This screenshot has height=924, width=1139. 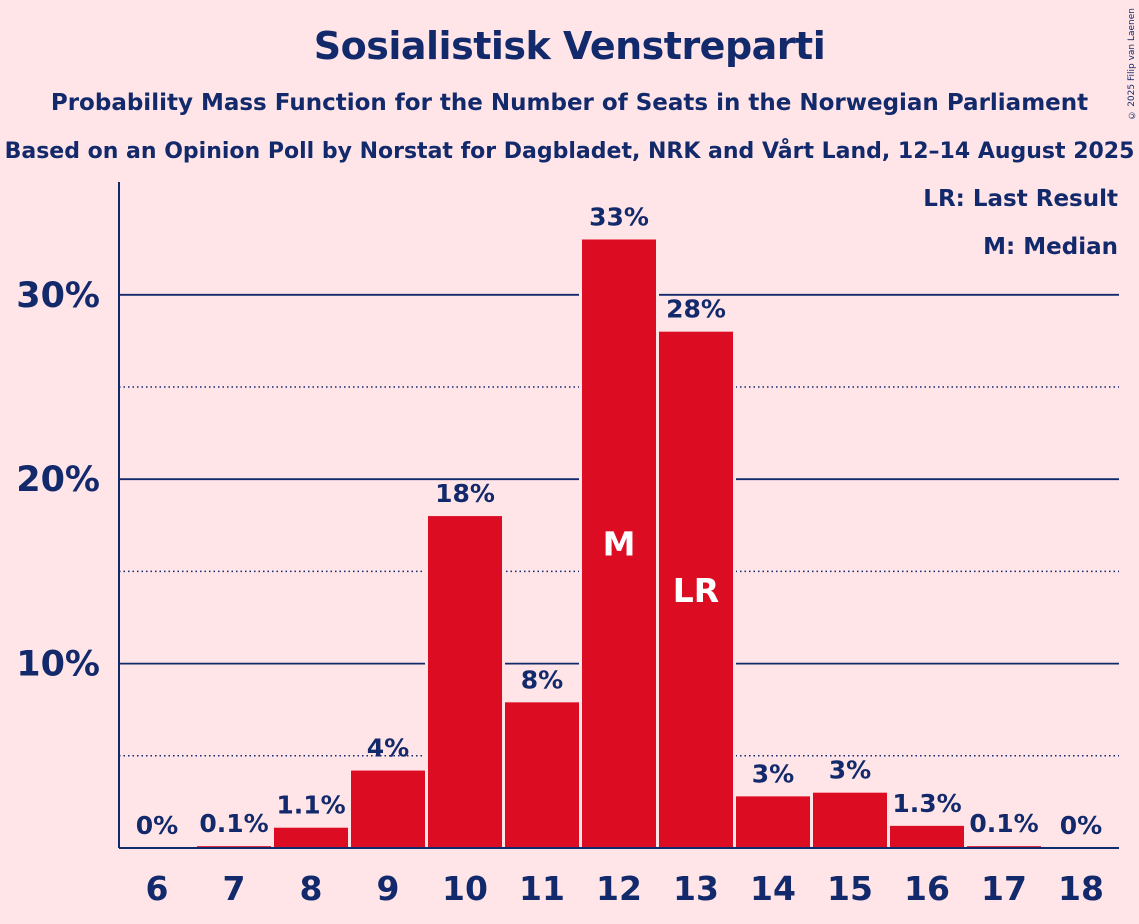 What do you see at coordinates (388, 888) in the screenshot?
I see `x-tick-label: 9` at bounding box center [388, 888].